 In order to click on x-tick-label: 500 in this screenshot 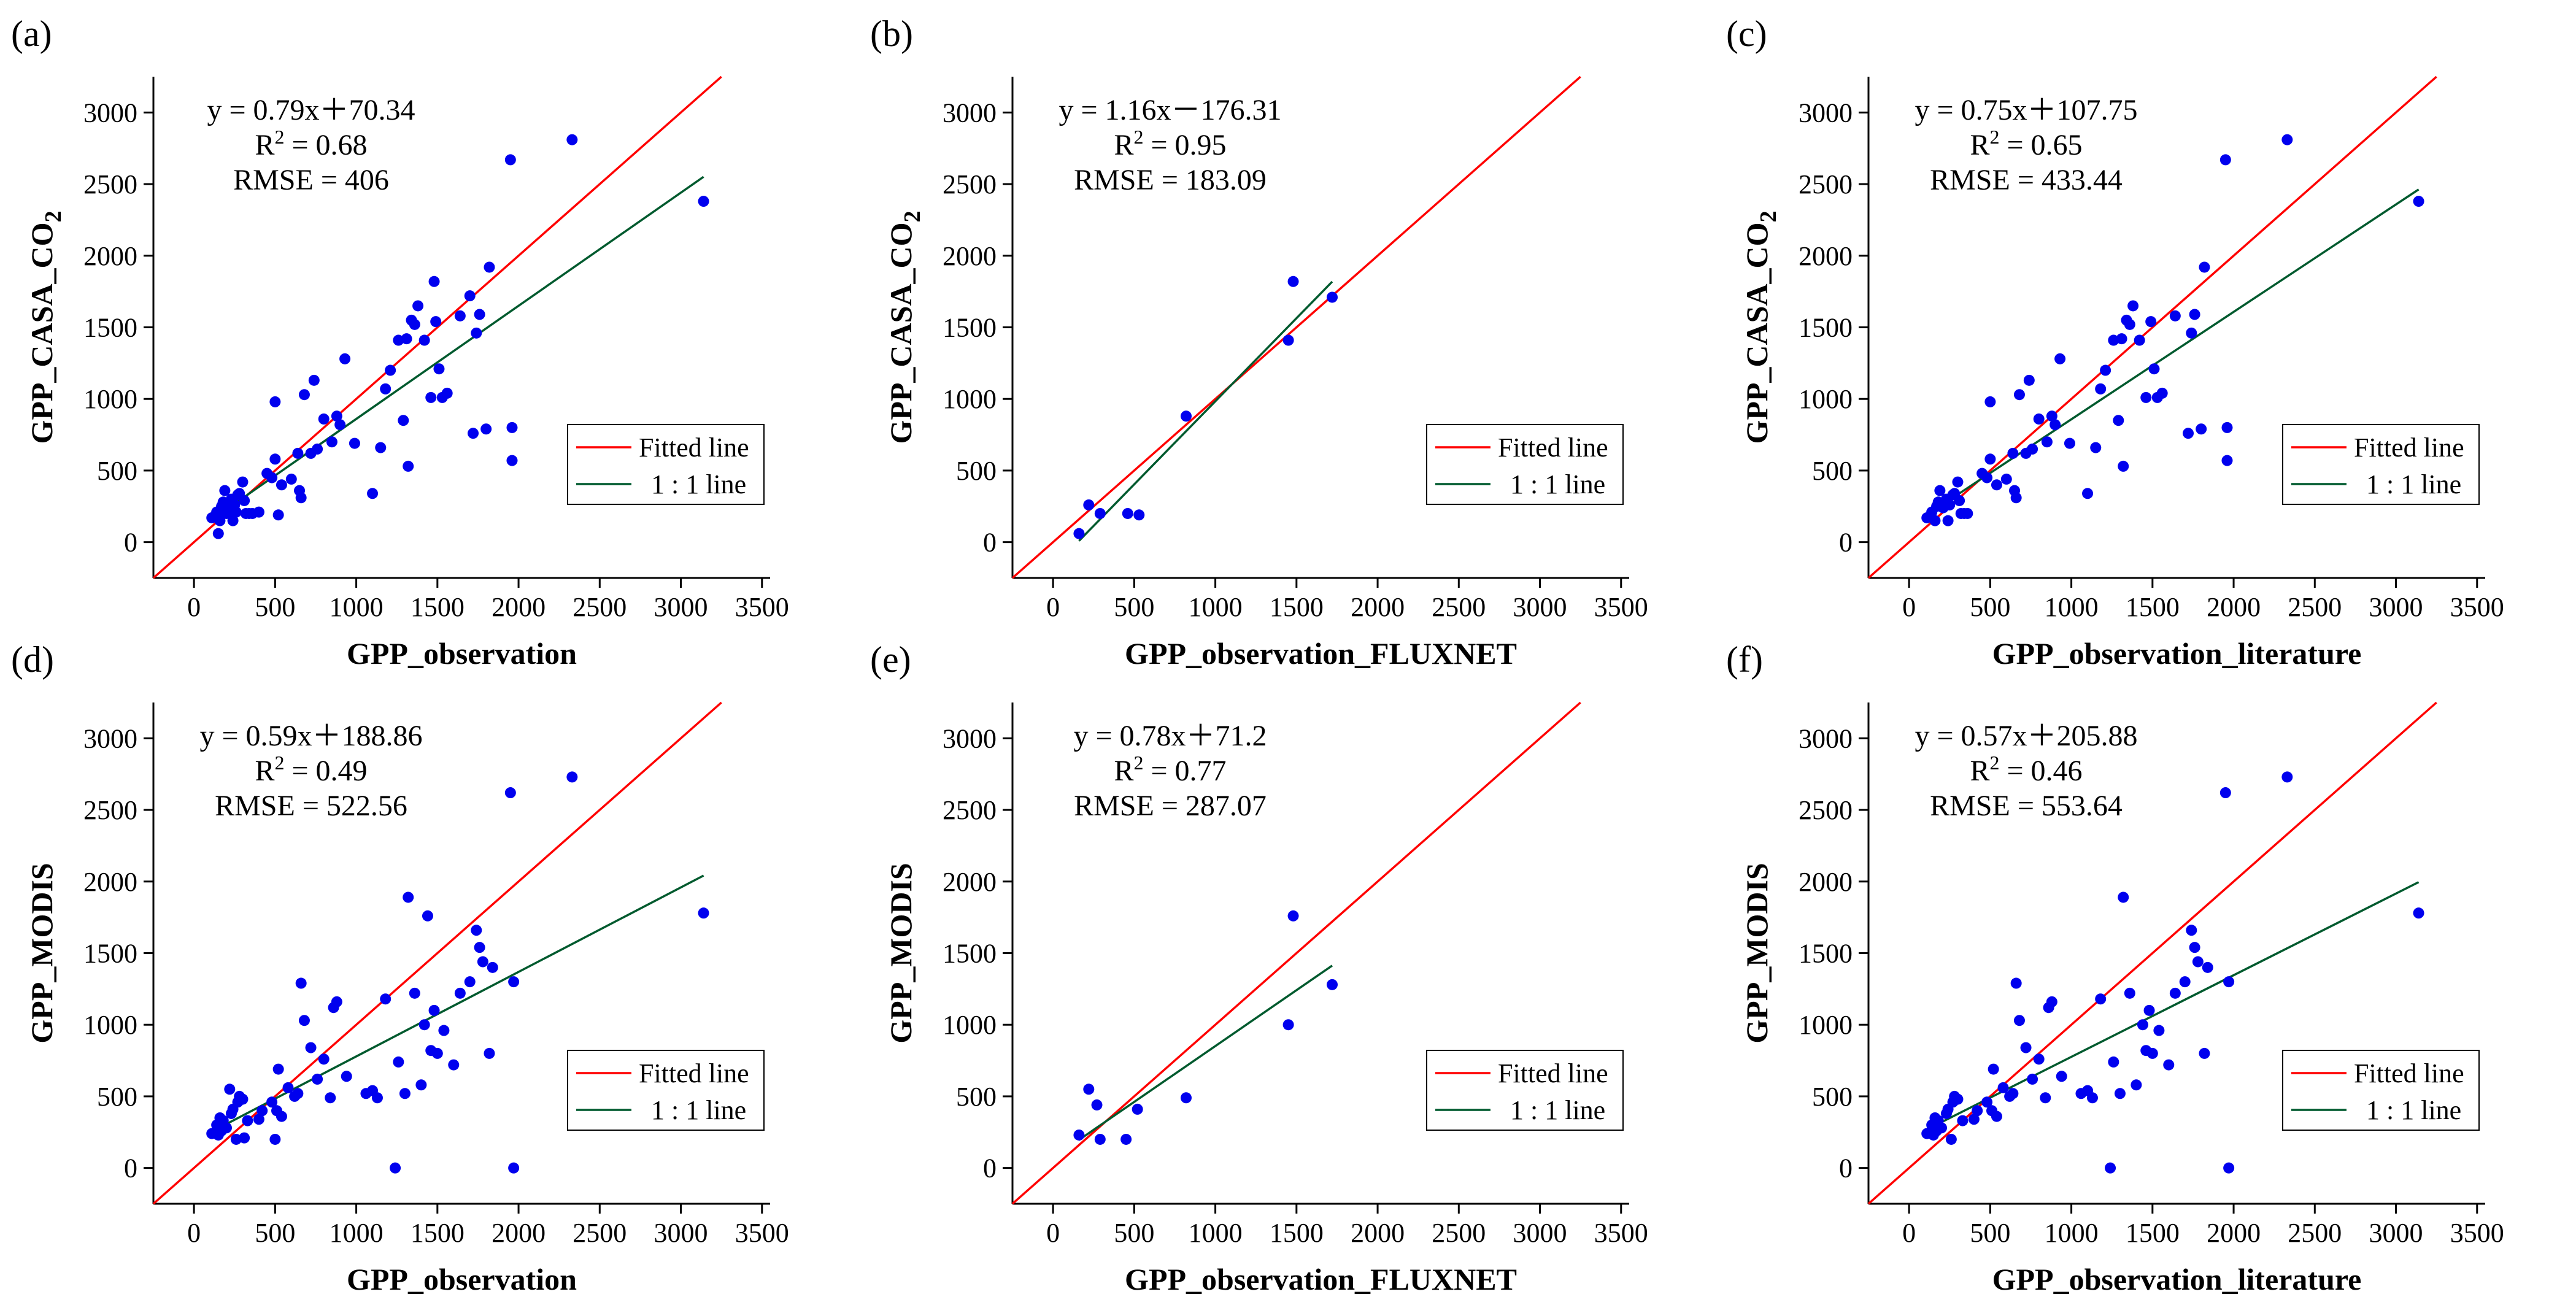, I will do `click(275, 1233)`.